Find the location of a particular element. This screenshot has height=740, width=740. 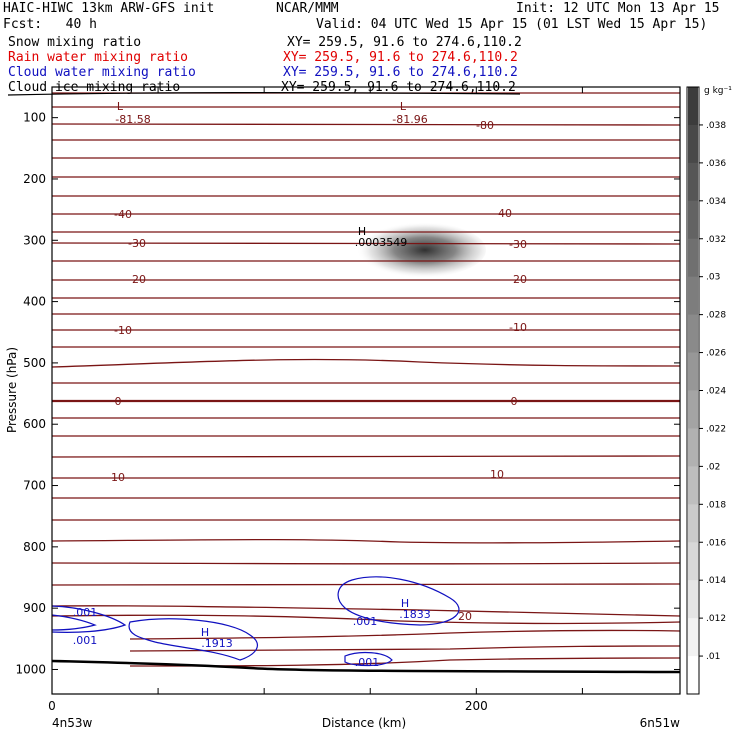

y-tick-label: 300 is located at coordinates (34, 240).